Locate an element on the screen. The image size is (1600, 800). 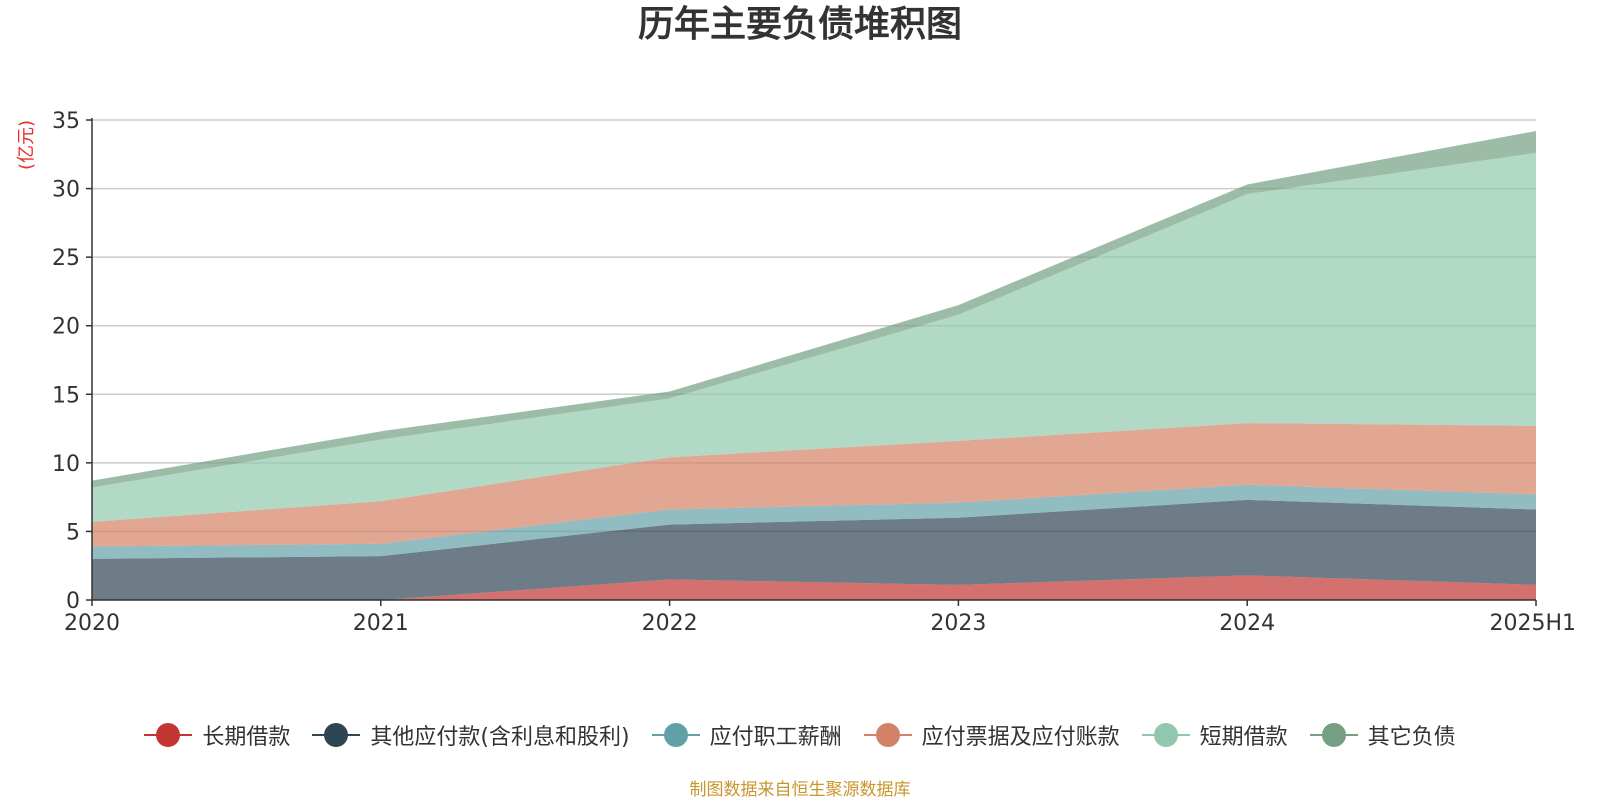
chart-title: 历年主要负债堆积图 is located at coordinates (799, 24).